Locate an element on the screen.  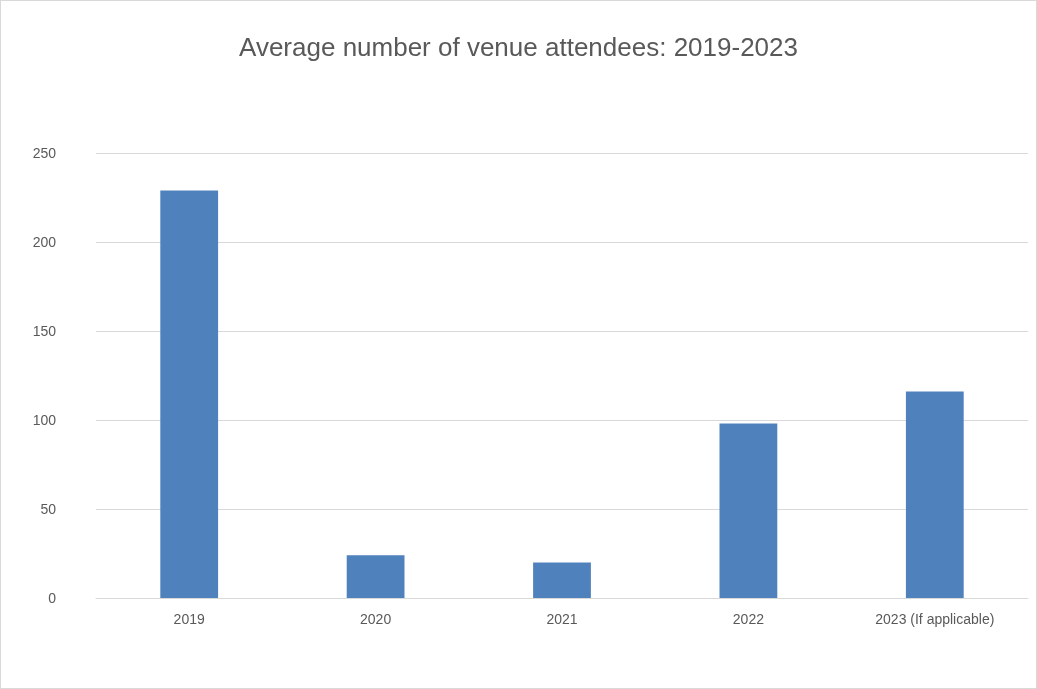
y-tick-label: 0 is located at coordinates (52, 598).